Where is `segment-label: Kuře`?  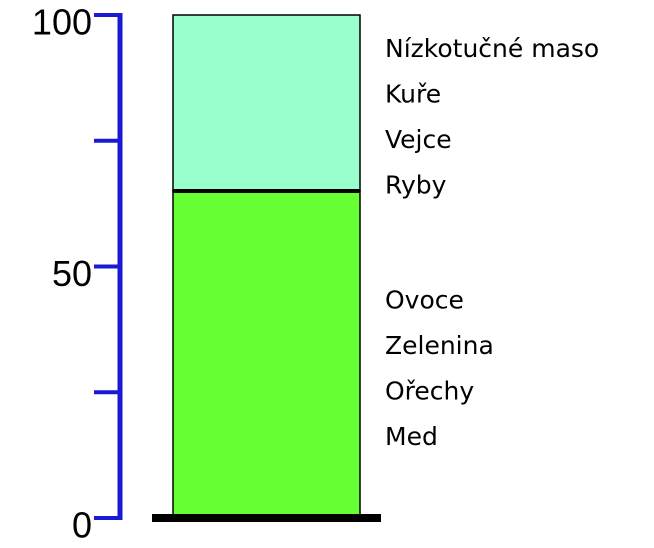
segment-label: Kuře is located at coordinates (413, 93).